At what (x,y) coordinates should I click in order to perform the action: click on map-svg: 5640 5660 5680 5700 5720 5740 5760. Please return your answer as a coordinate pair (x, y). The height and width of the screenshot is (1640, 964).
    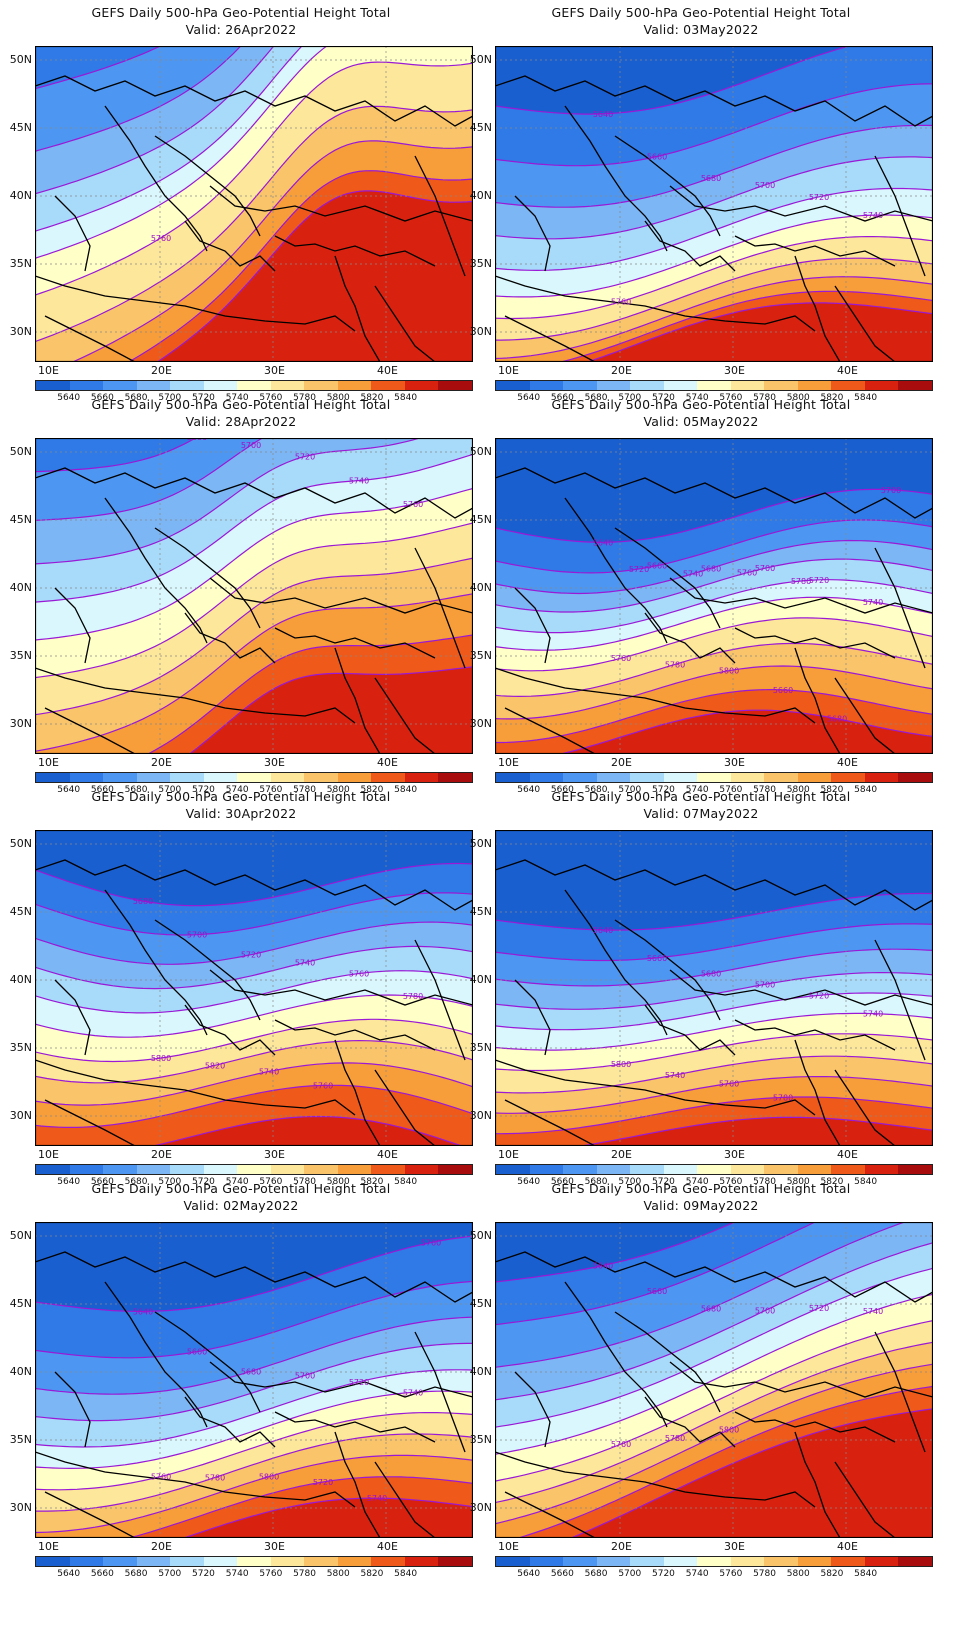
    Looking at the image, I should click on (714, 204).